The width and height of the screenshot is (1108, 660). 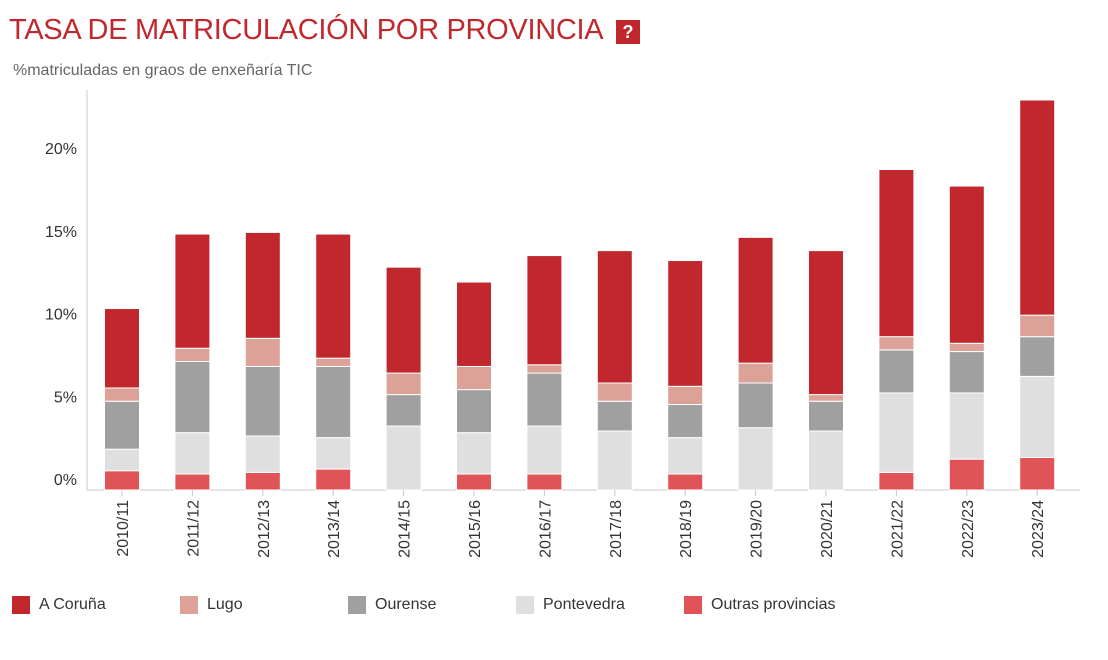 What do you see at coordinates (773, 604) in the screenshot?
I see `legend-label: Outras provincias` at bounding box center [773, 604].